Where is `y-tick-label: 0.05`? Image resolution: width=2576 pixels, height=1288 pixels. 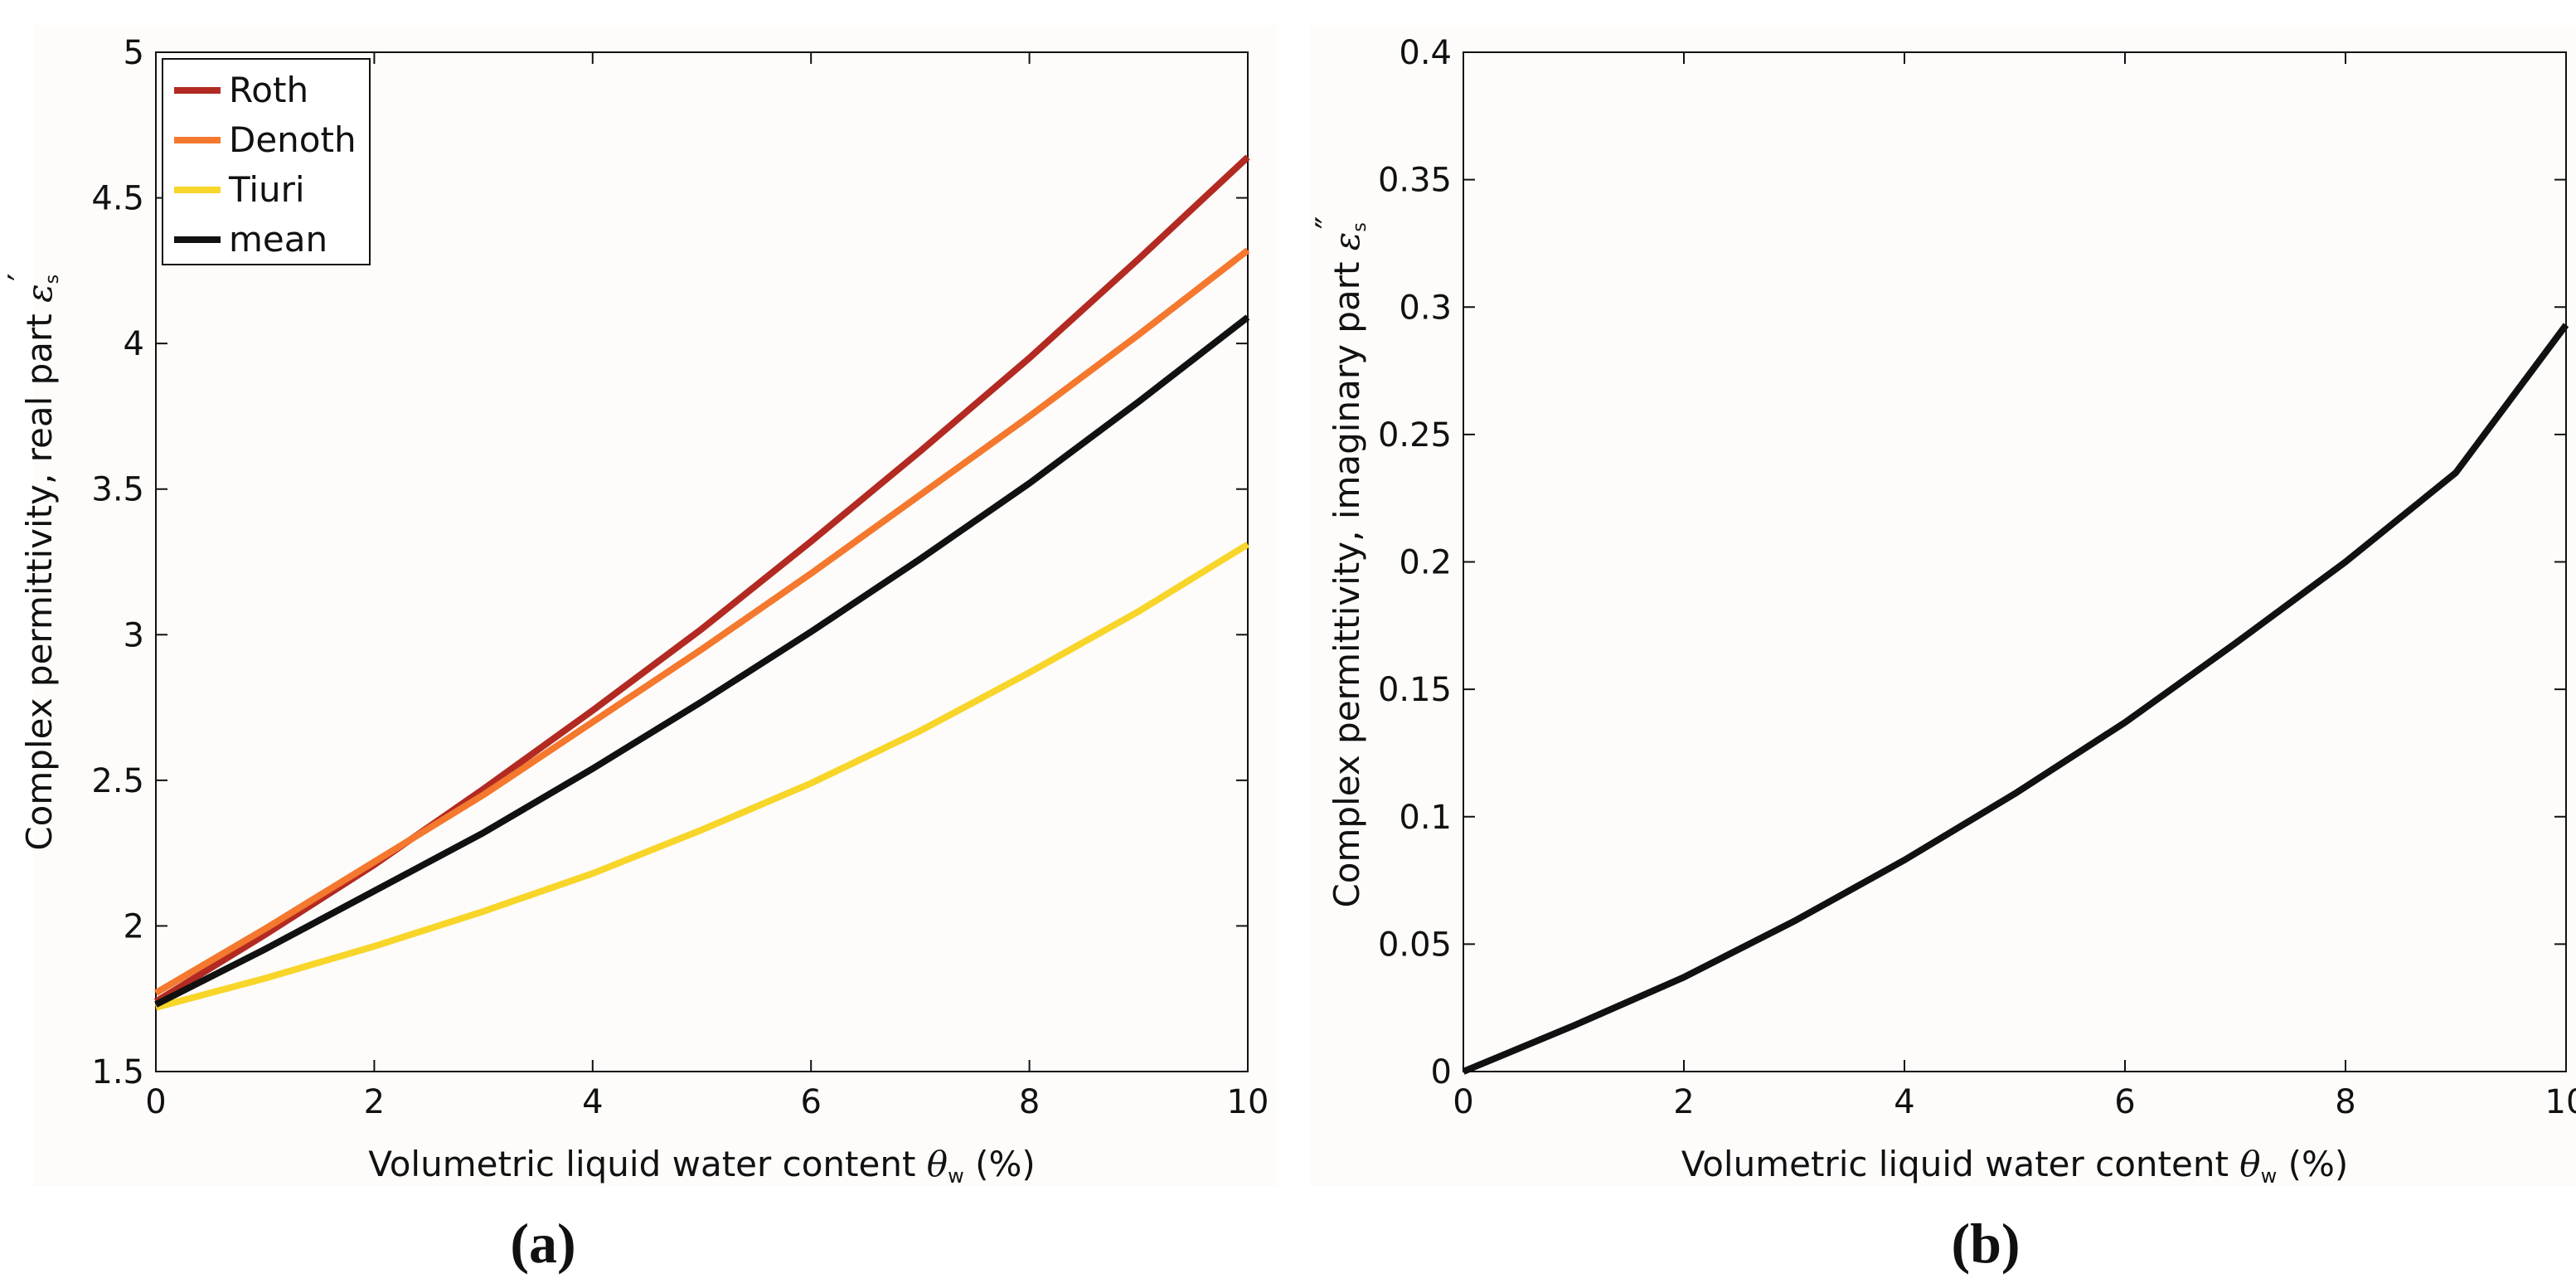 y-tick-label: 0.05 is located at coordinates (1415, 945).